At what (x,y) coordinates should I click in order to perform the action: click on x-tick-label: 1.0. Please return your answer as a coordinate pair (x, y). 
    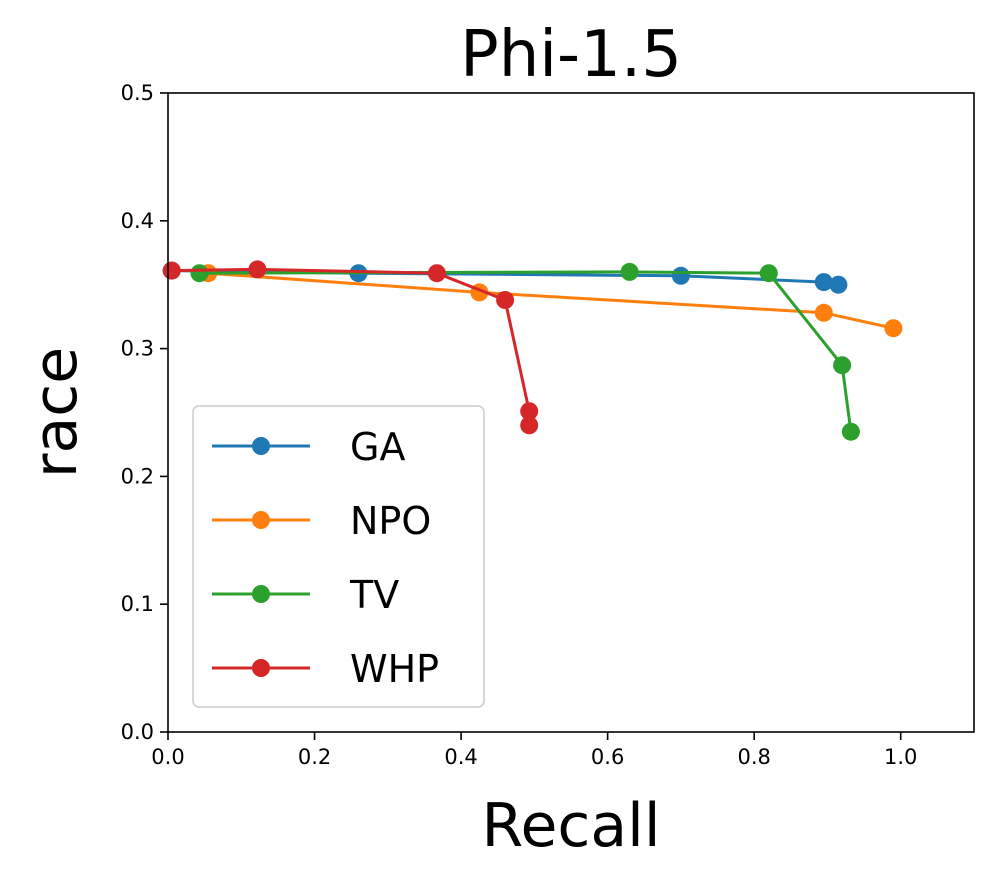
    Looking at the image, I should click on (900, 757).